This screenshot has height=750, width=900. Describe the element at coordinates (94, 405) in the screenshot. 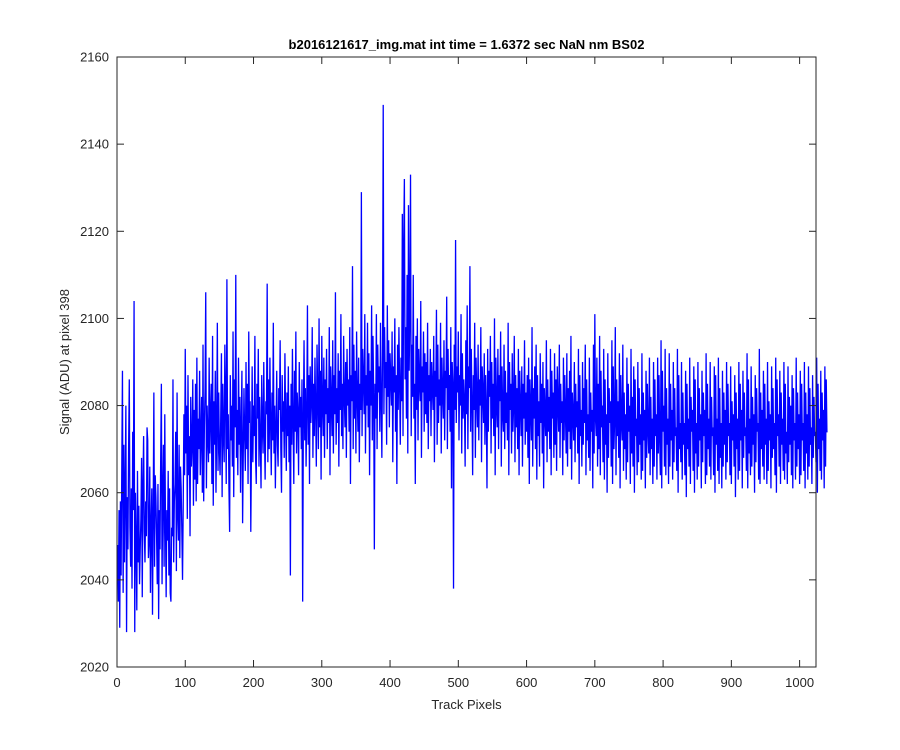

I see `y-tick-label: 2080` at that location.